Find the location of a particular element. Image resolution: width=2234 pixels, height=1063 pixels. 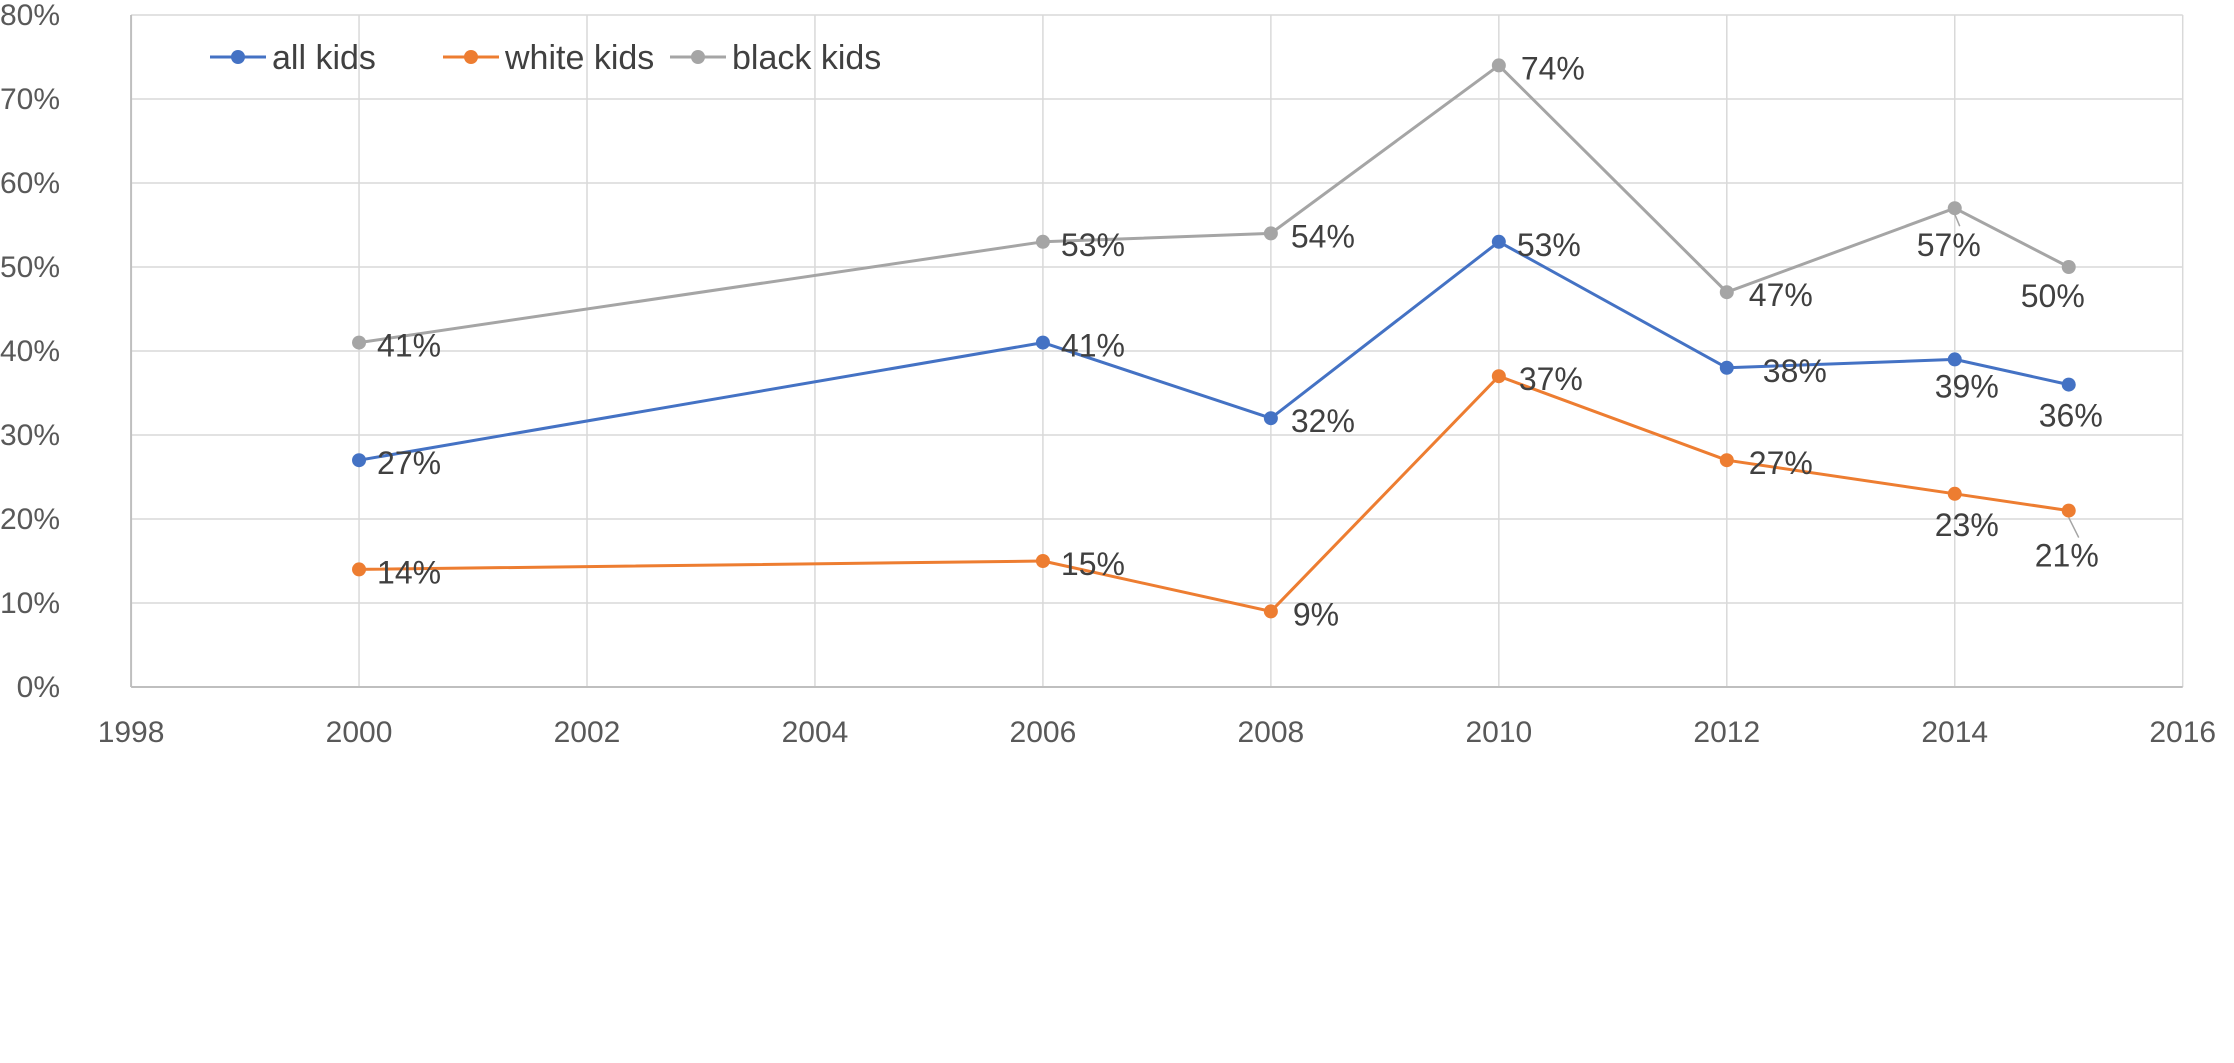

y-tick-label: 10% is located at coordinates (30, 603).